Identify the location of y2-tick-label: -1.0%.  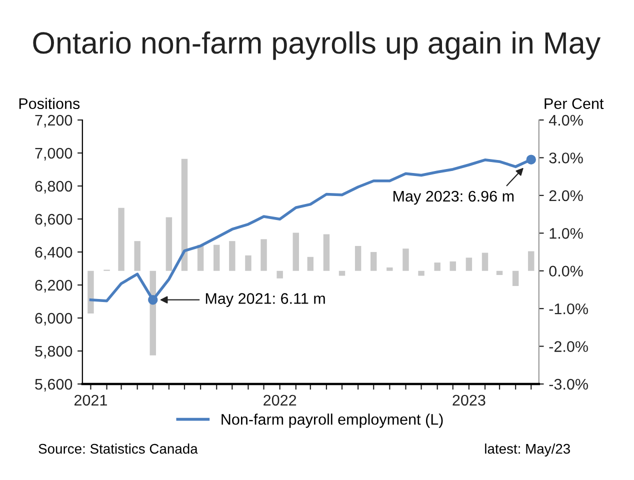
(568, 308).